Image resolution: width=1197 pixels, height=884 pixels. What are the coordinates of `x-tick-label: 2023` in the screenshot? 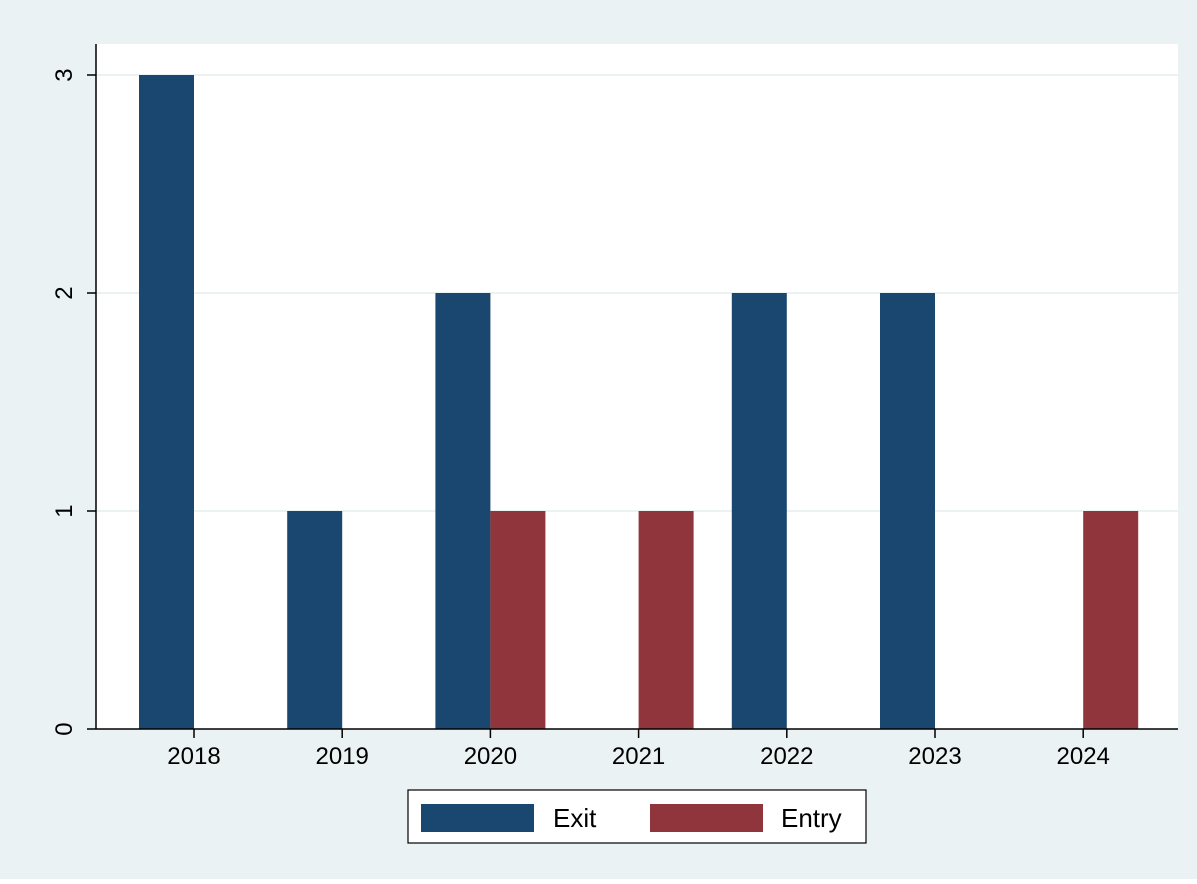 It's located at (934, 756).